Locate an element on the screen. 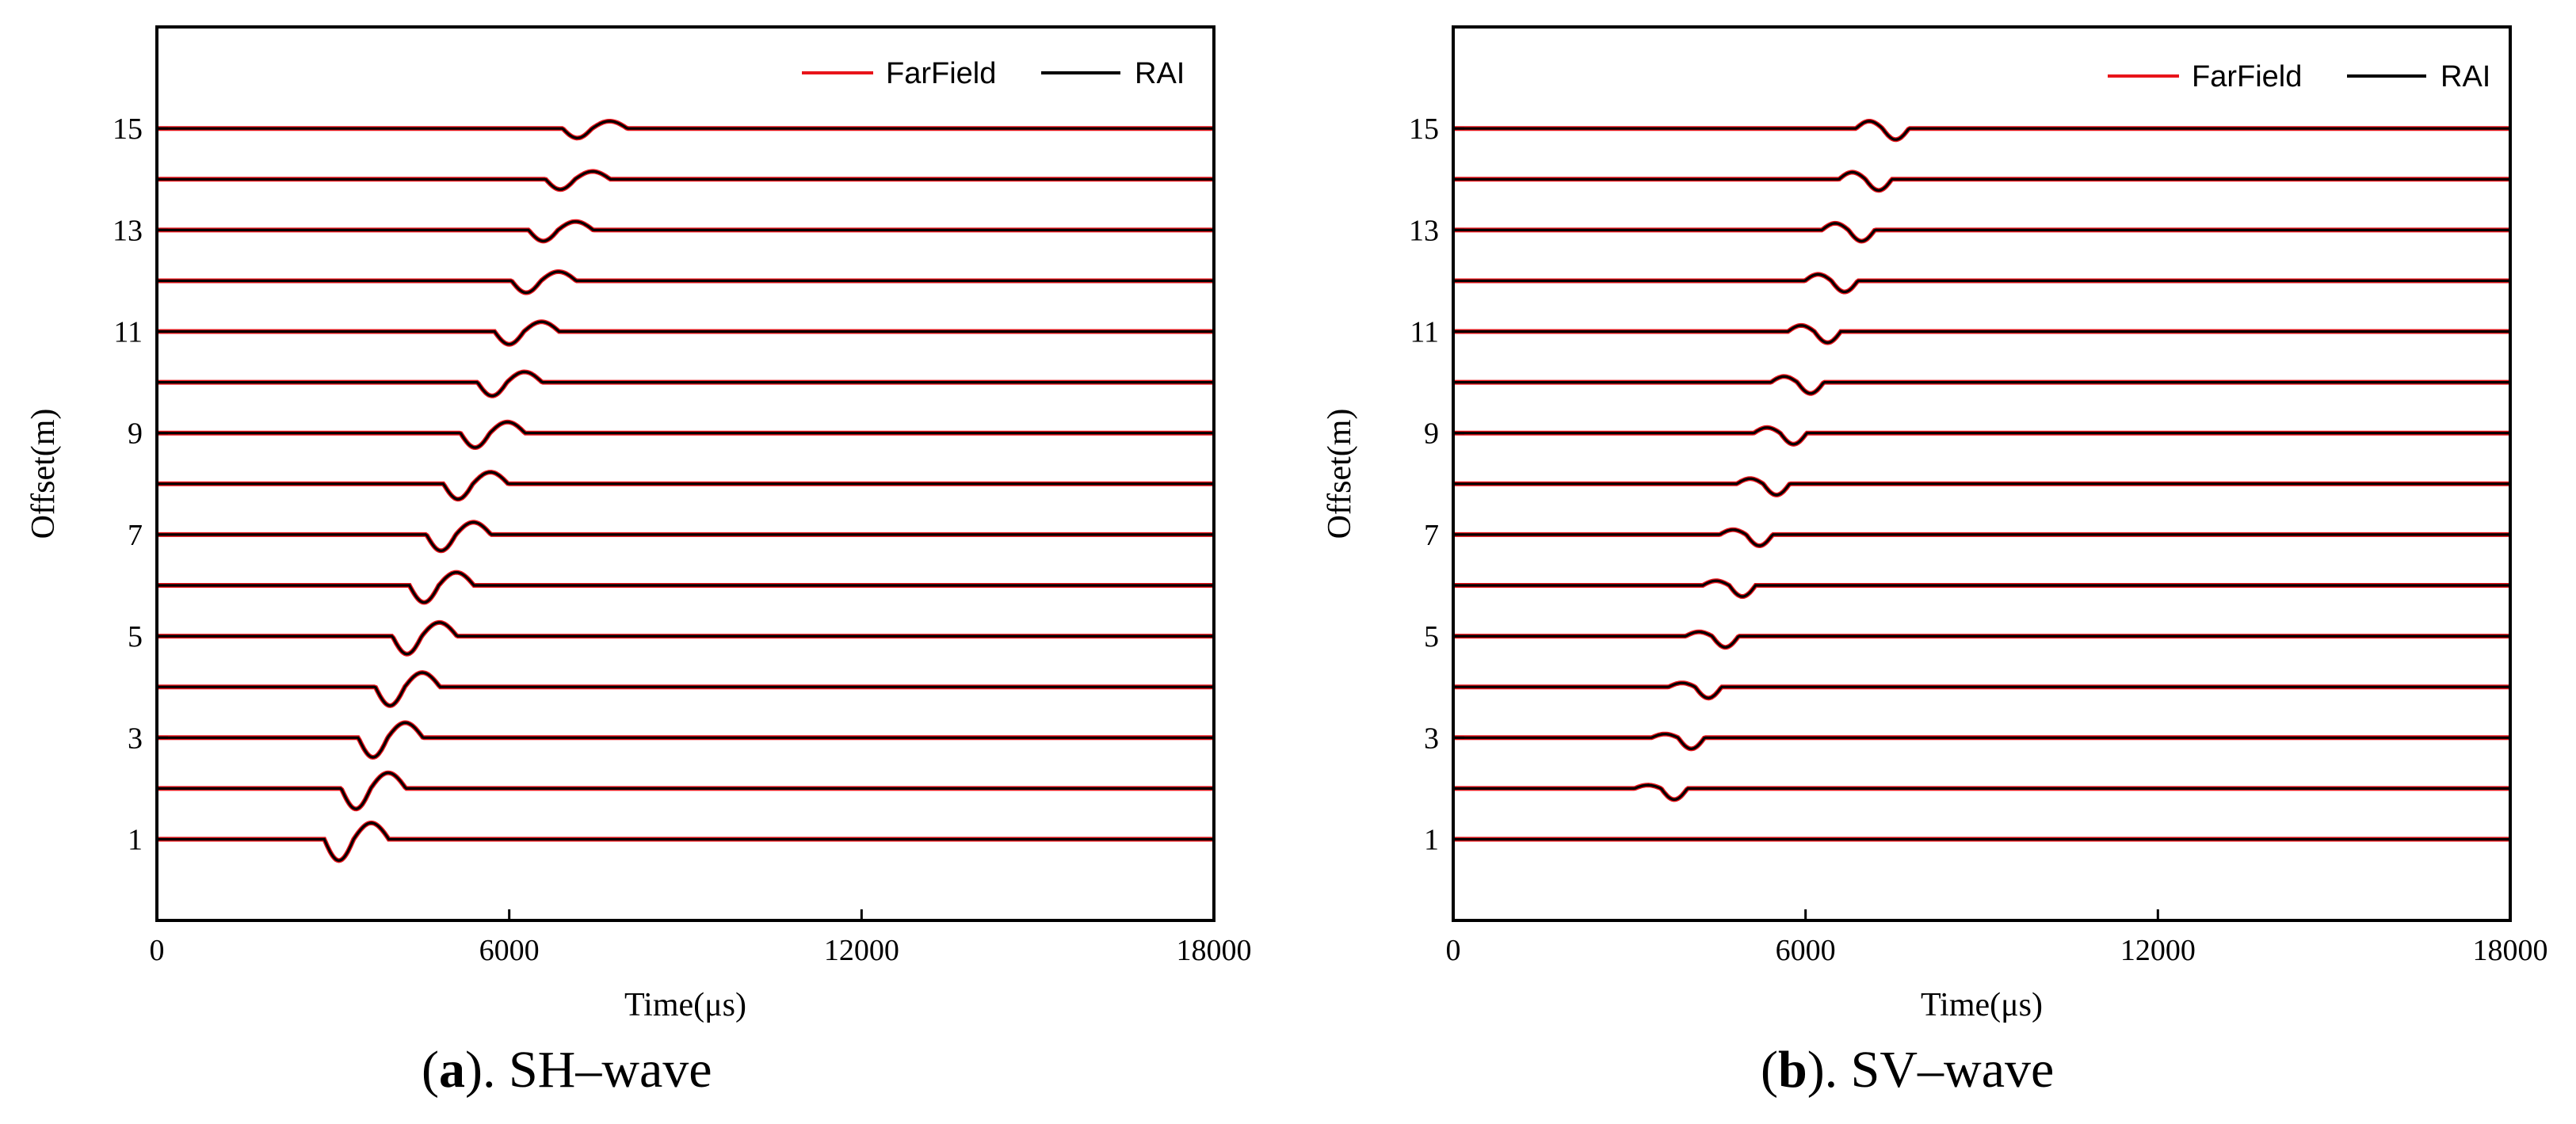 The height and width of the screenshot is (1124, 2576). panel-caption-letter: a is located at coordinates (452, 1070).